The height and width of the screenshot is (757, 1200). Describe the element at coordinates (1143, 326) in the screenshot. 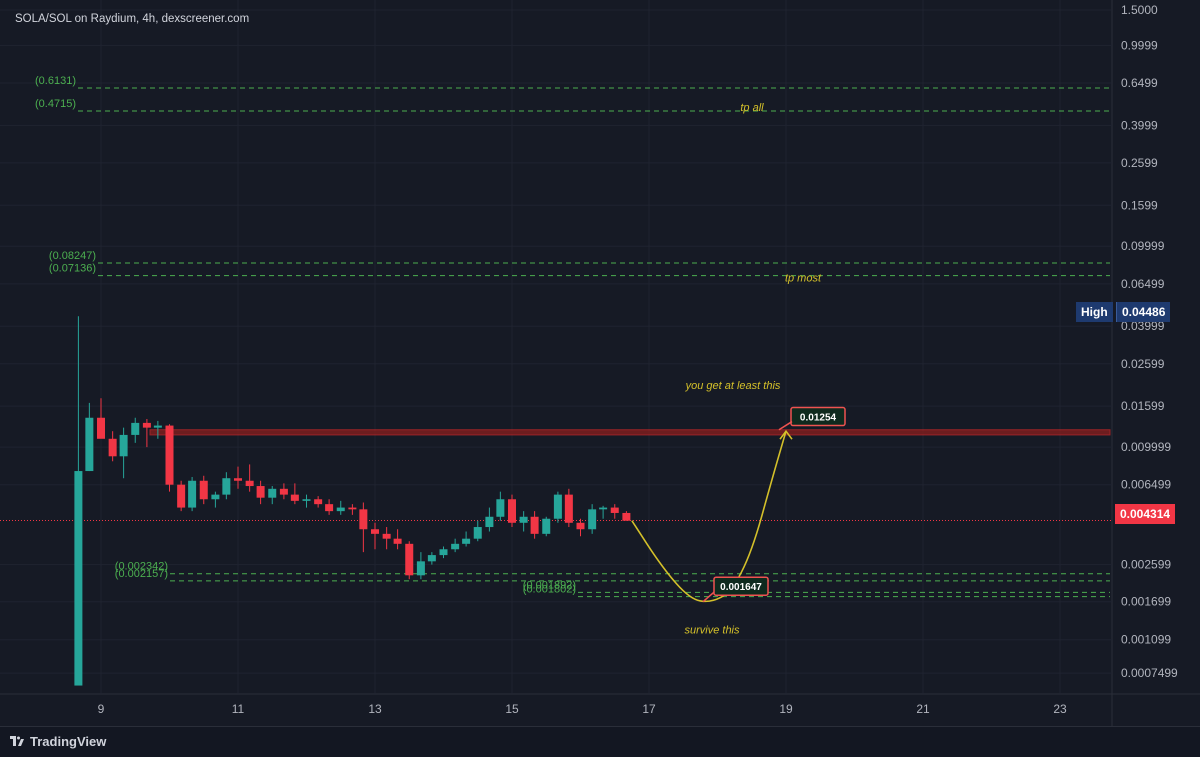

I see `price-tick-label: 0.03999` at that location.